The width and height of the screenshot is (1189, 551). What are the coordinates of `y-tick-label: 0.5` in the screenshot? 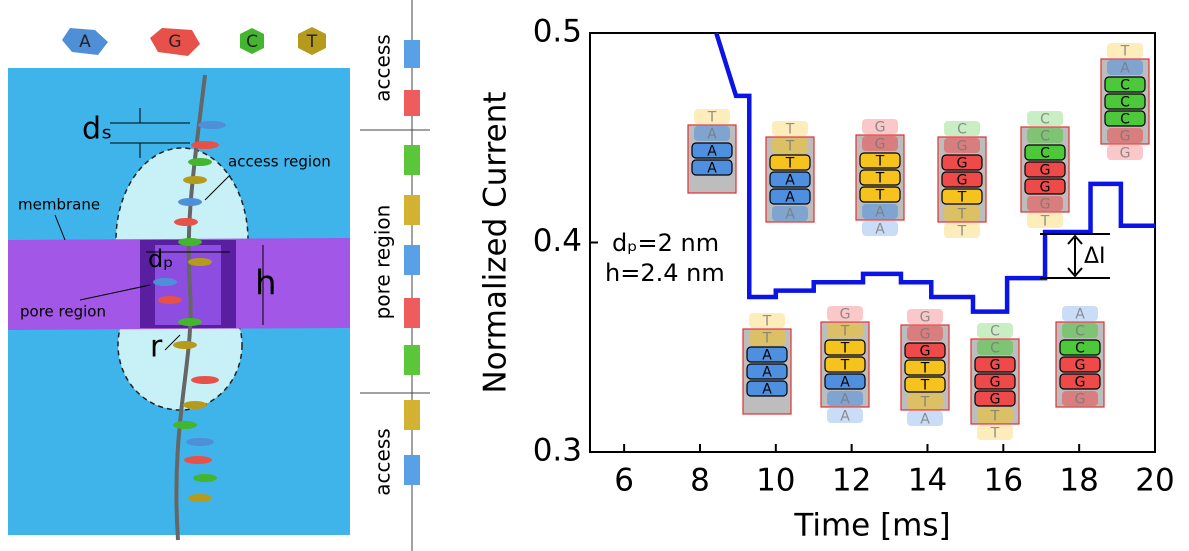 It's located at (557, 32).